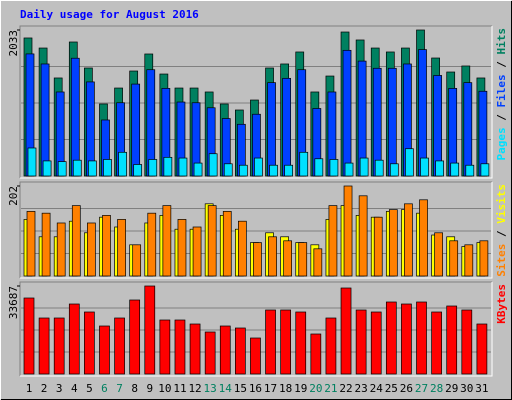  Describe the element at coordinates (13, 302) in the screenshot. I see `y-max-label: 33687` at that location.